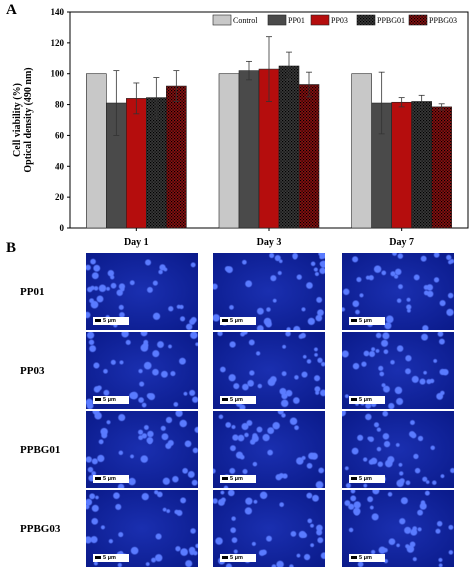 Image resolution: width=474 pixels, height=572 pixels. Describe the element at coordinates (443, 20) in the screenshot. I see `legend-label: PPBG03` at that location.